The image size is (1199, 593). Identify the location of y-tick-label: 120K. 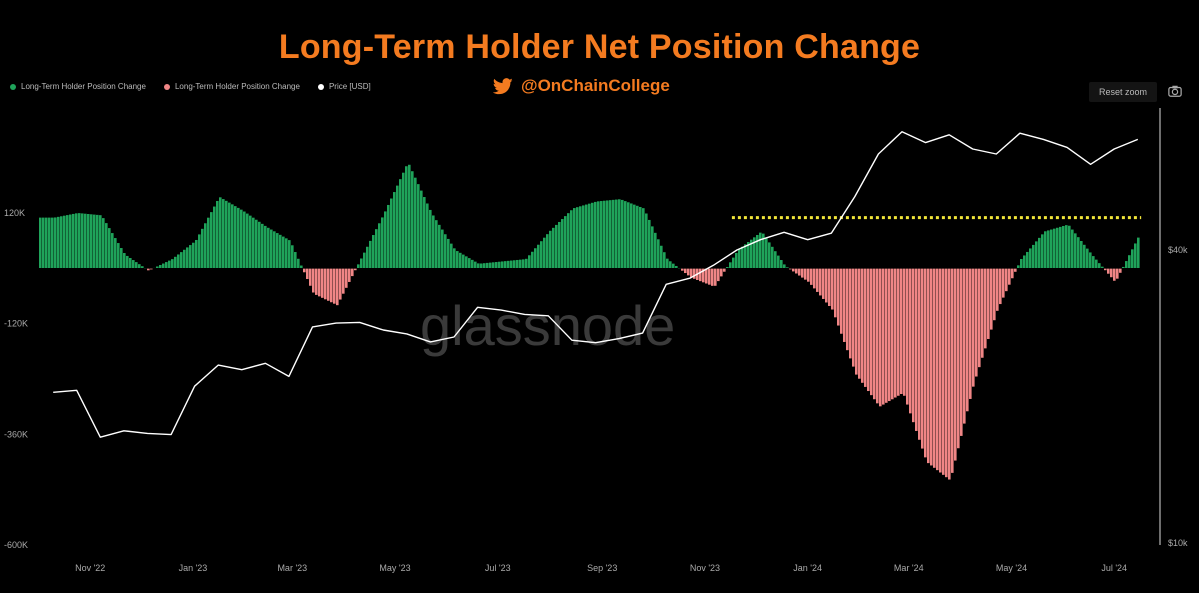
(14, 213).